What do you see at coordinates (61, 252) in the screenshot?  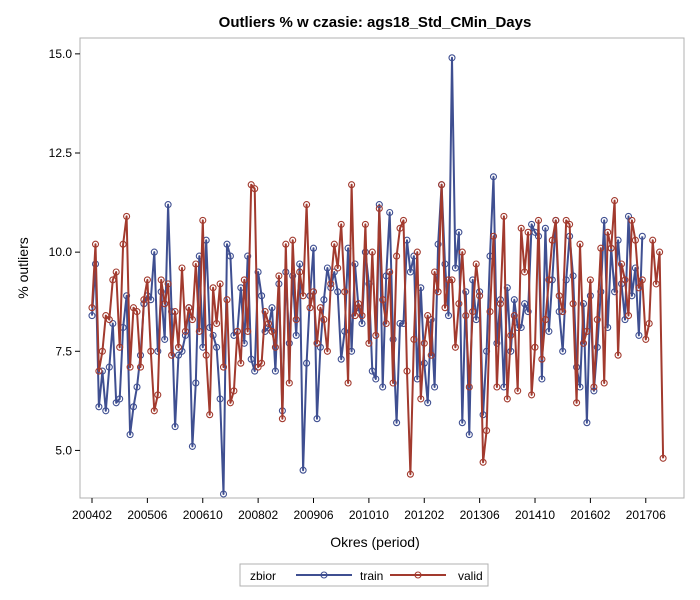 I see `y-tick-label: 10.0` at bounding box center [61, 252].